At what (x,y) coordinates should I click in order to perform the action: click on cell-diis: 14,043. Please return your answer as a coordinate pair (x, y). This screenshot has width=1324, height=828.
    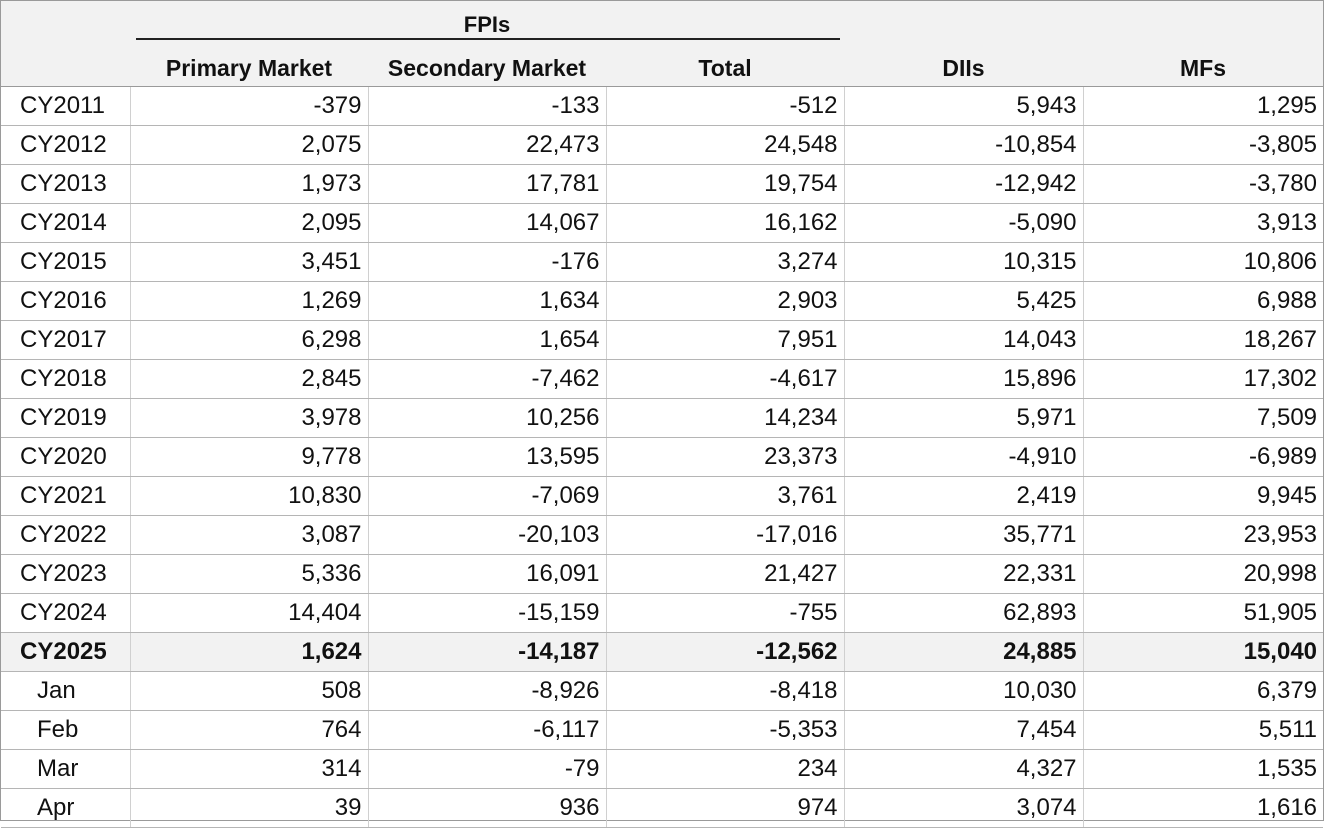
    Looking at the image, I should click on (963, 340).